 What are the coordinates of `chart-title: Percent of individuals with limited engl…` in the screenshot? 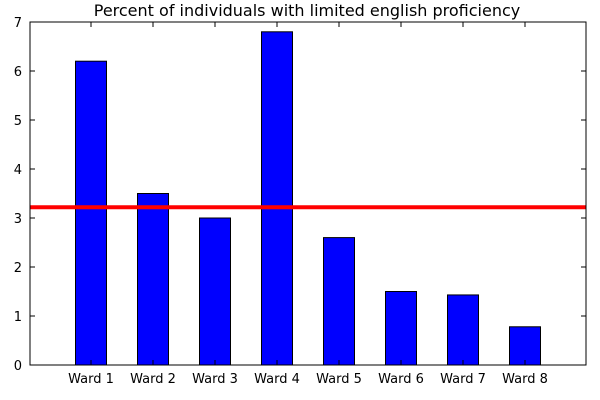 It's located at (307, 10).